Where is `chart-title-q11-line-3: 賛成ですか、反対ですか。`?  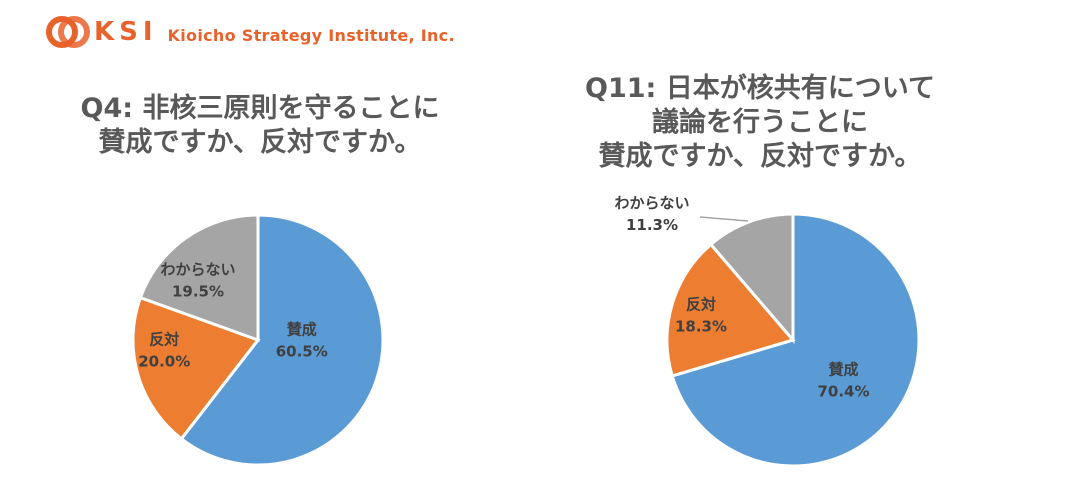 chart-title-q11-line-3: 賛成ですか、反対ですか。 is located at coordinates (760, 156).